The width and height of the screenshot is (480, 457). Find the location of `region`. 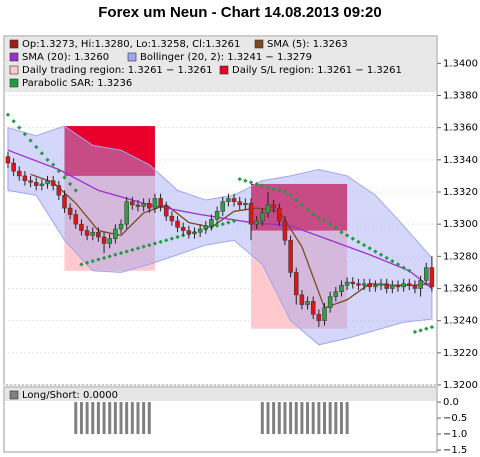

region is located at coordinates (109, 151).